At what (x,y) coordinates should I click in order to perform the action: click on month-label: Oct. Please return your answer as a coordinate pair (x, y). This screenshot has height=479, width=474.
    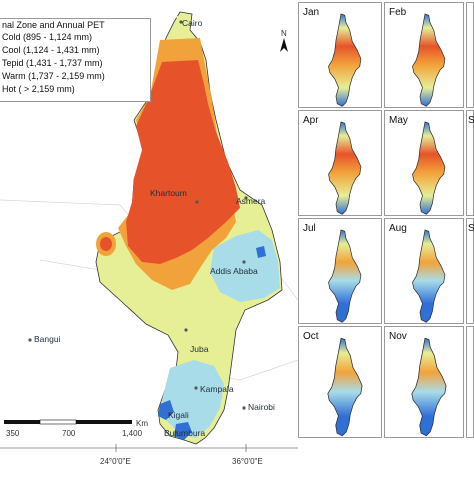
    Looking at the image, I should click on (311, 336).